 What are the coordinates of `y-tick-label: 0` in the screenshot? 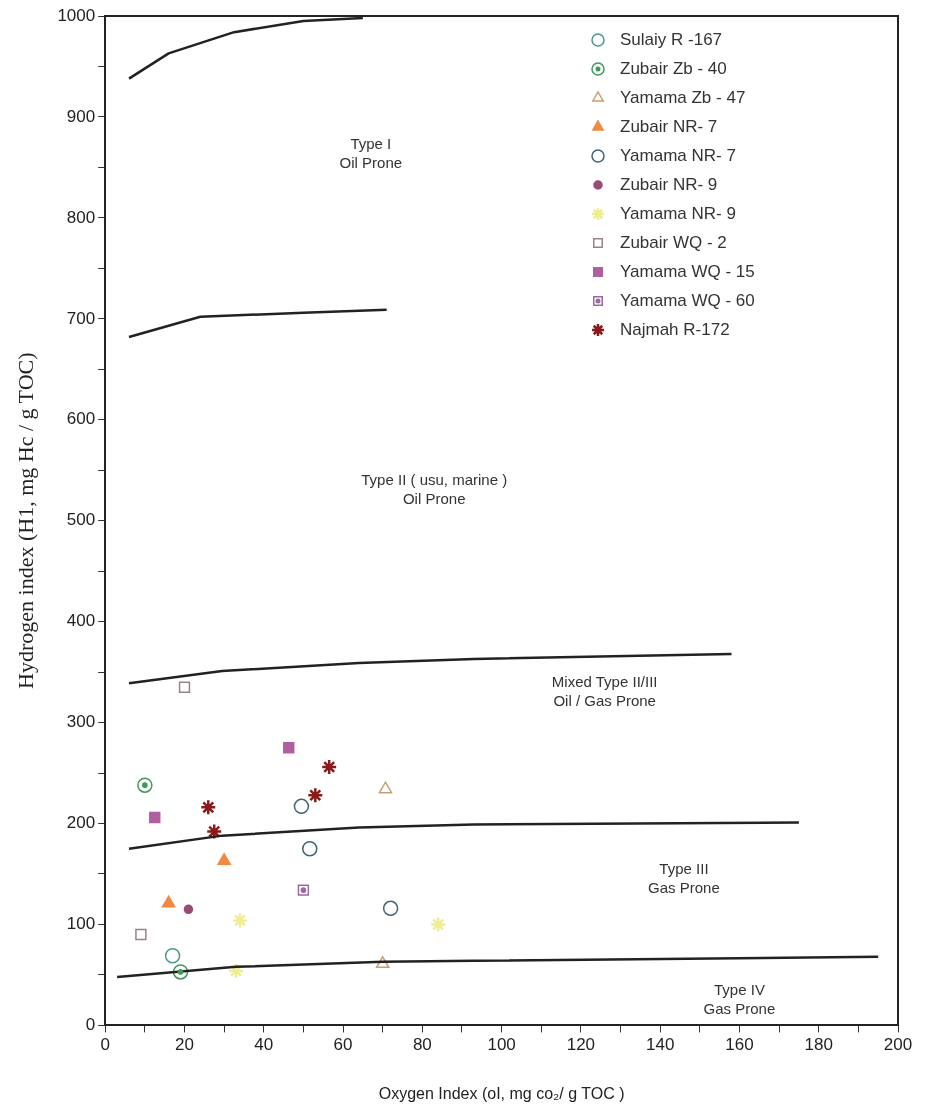 It's located at (90, 1025).